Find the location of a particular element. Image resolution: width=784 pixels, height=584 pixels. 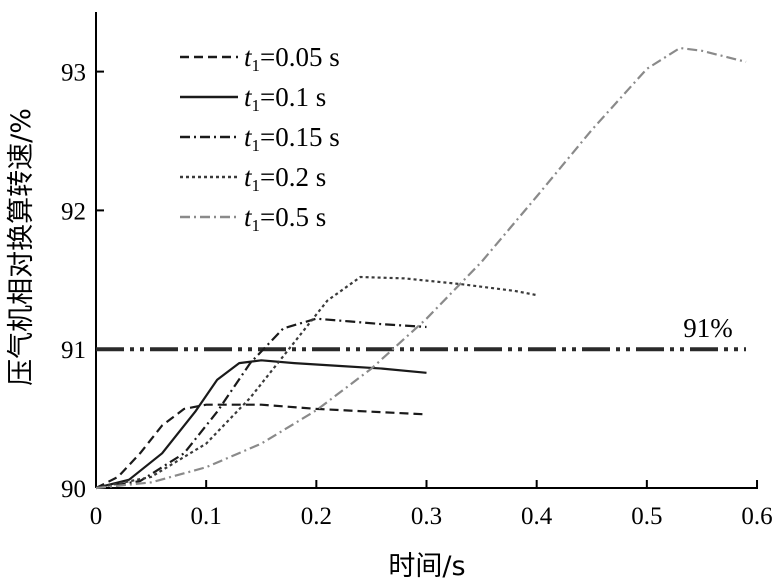

x-ticks: 0 0.1 0.2 0.3 0.4 0.5 0.6 is located at coordinates (431, 505).